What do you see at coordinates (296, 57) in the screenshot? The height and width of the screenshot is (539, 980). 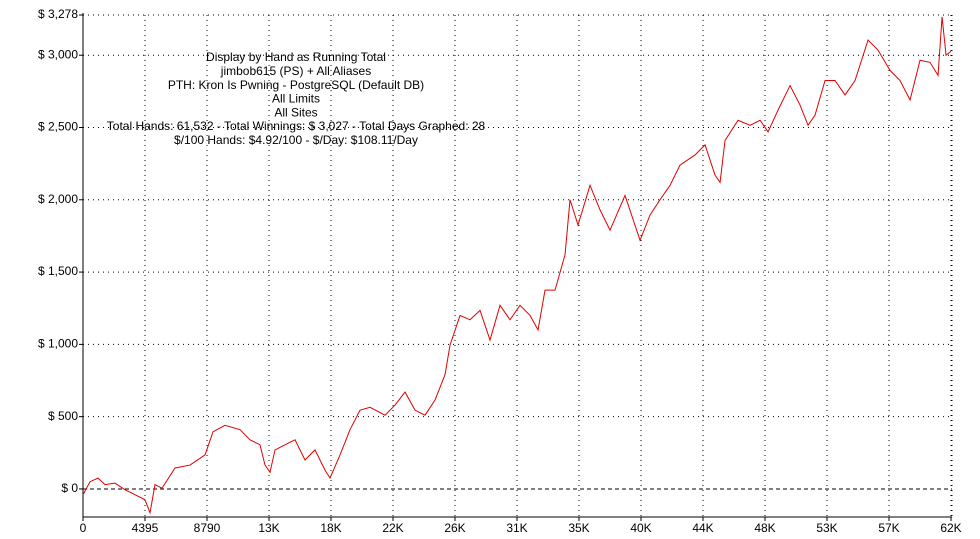 I see `annotation: Display by Hand as Running Total` at bounding box center [296, 57].